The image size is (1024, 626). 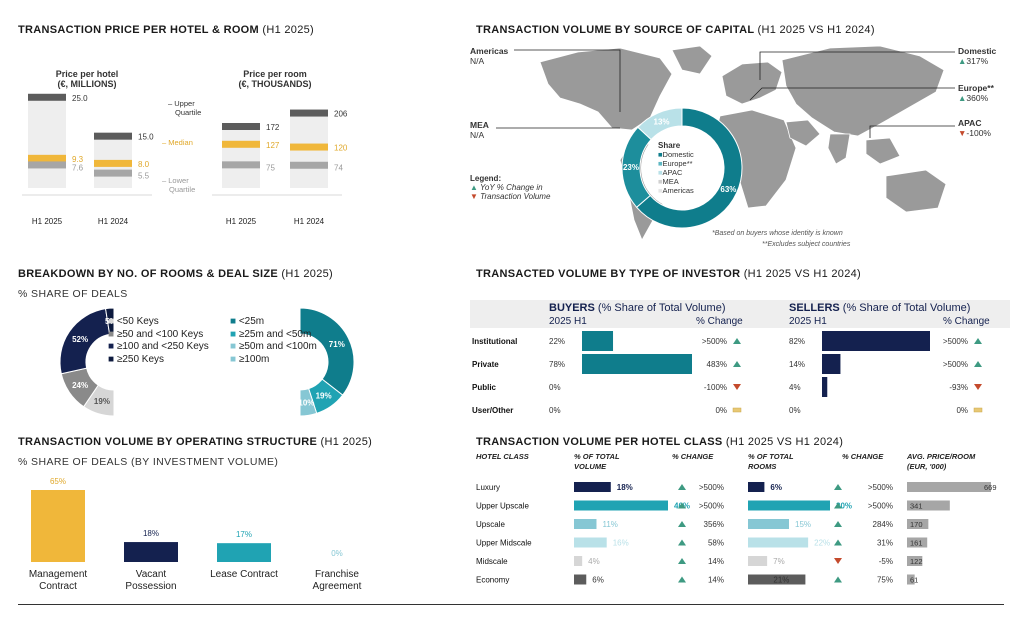 What do you see at coordinates (970, 123) in the screenshot?
I see `region-apac-name: APAC` at bounding box center [970, 123].